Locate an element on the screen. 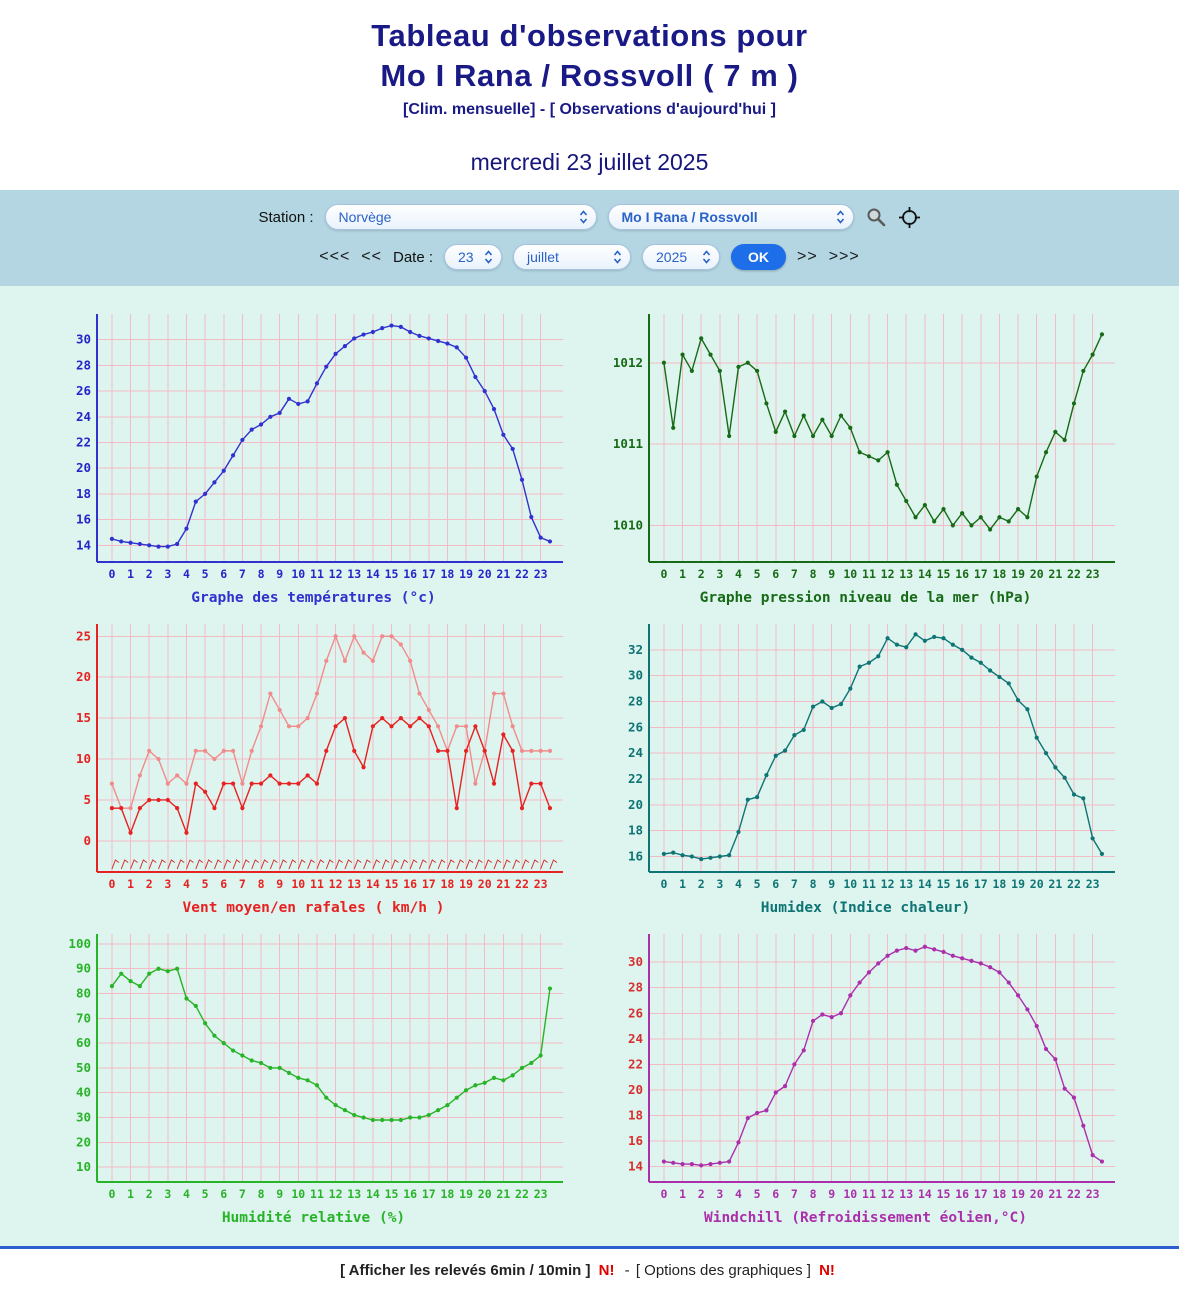 Image resolution: width=1179 pixels, height=1308 pixels. country-select: Norvège is located at coordinates (460, 217).